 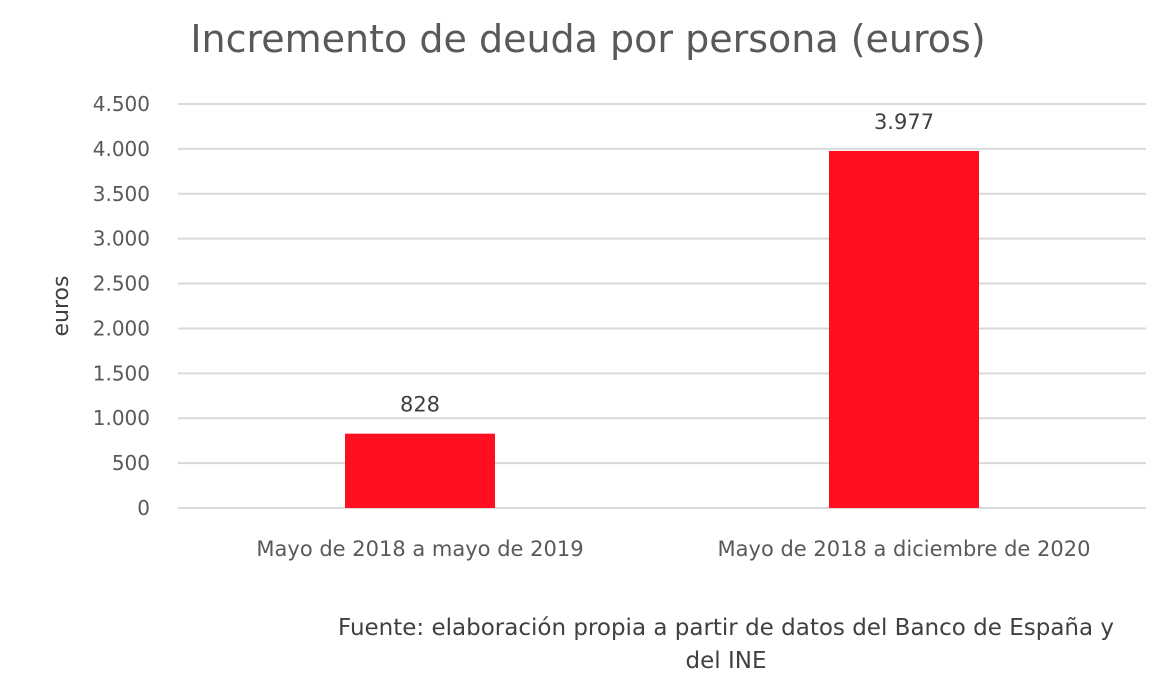 I want to click on y-tick-label: 3.500, so click(x=121, y=194).